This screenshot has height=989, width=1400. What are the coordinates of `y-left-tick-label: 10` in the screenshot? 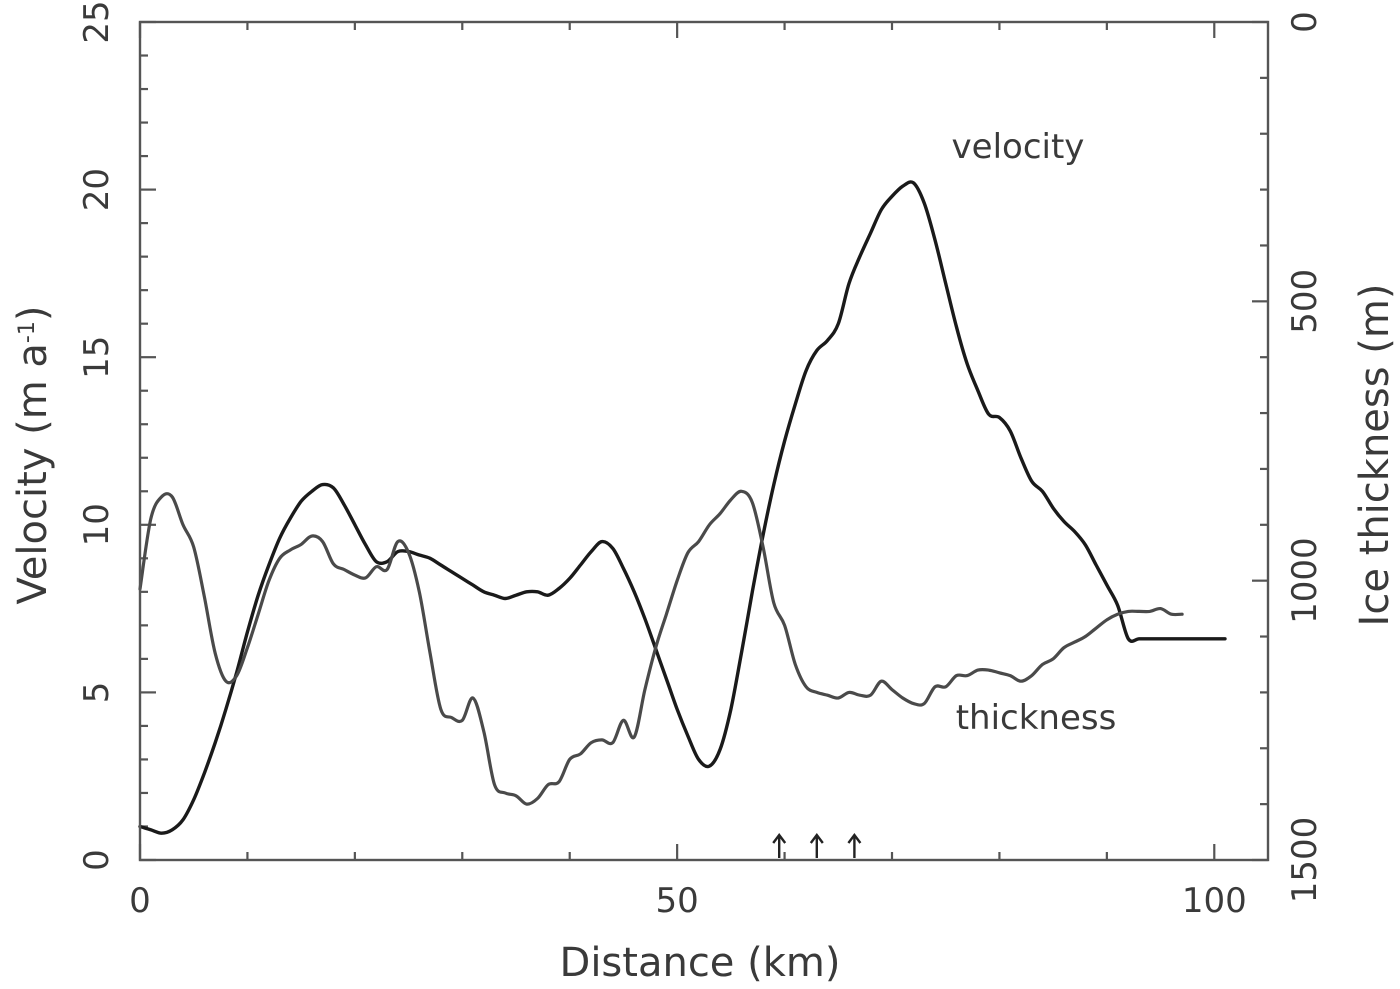 It's located at (97, 524).